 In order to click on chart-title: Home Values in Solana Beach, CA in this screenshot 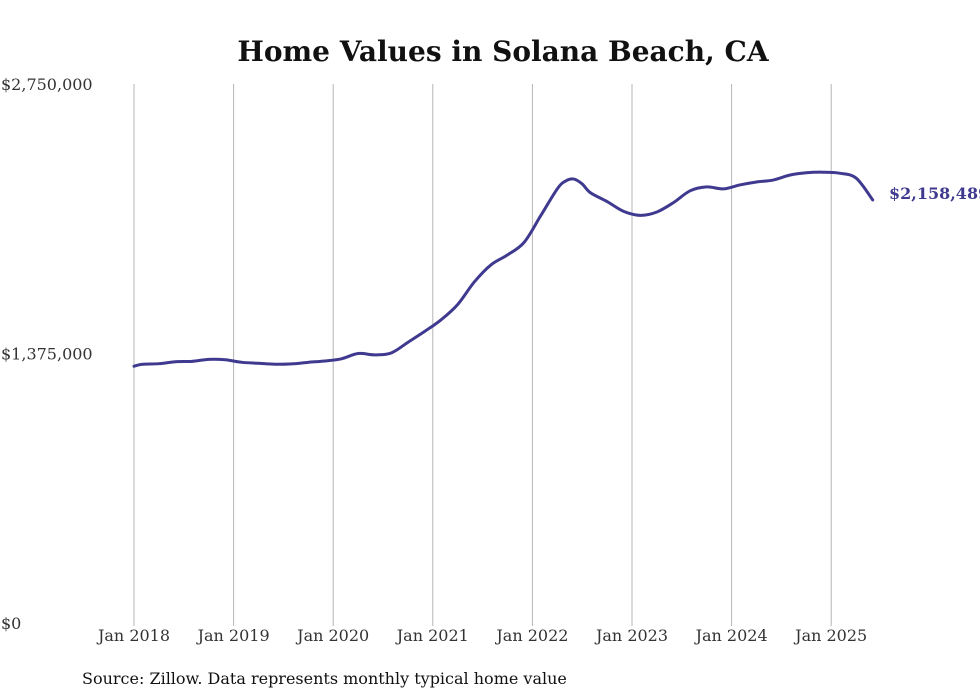, I will do `click(503, 51)`.